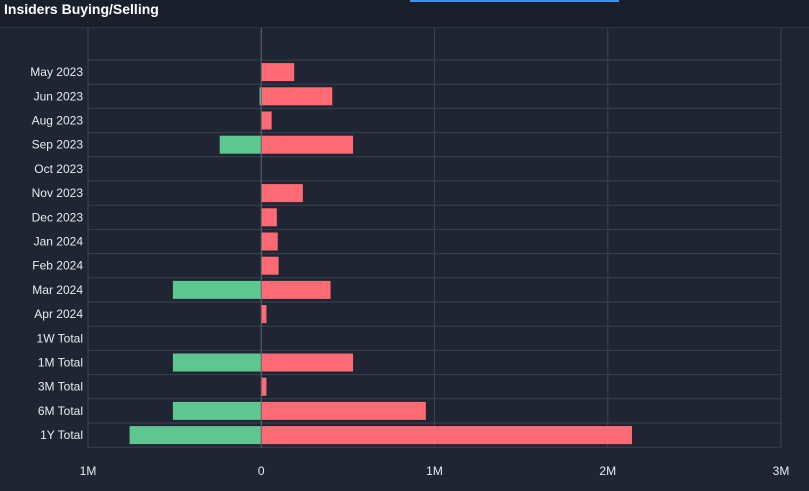 This screenshot has height=491, width=809. What do you see at coordinates (58, 145) in the screenshot?
I see `category-label: Sep 2023` at bounding box center [58, 145].